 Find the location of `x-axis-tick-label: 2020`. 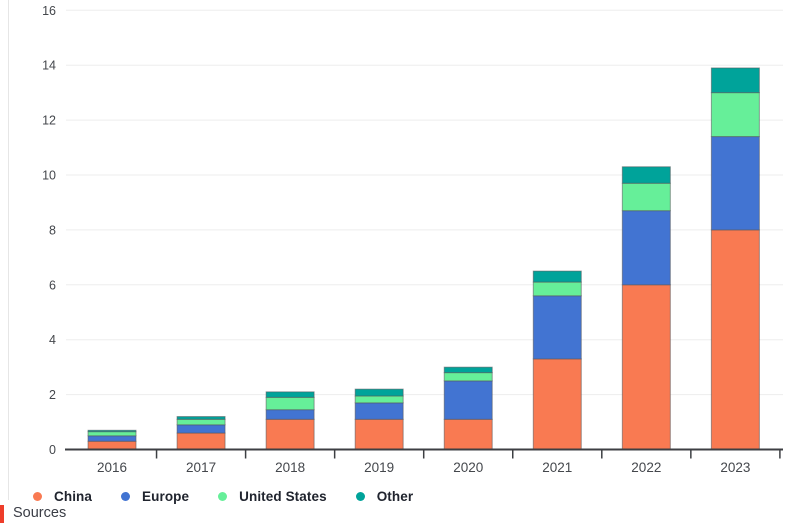

x-axis-tick-label: 2020 is located at coordinates (468, 467).